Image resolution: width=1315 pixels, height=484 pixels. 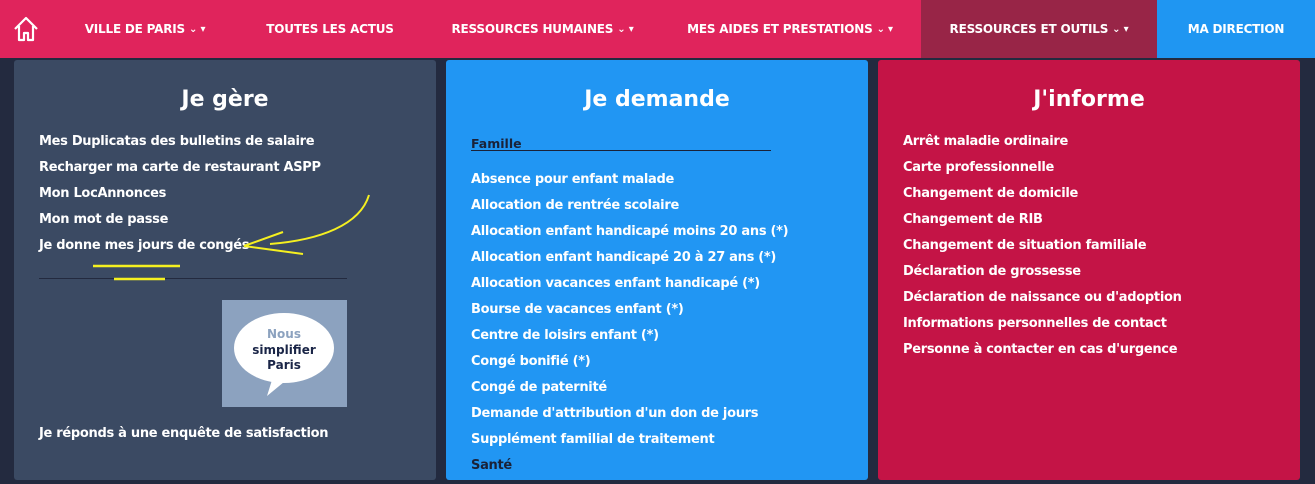 I want to click on link-rib: Changement de RIB, so click(x=973, y=219).